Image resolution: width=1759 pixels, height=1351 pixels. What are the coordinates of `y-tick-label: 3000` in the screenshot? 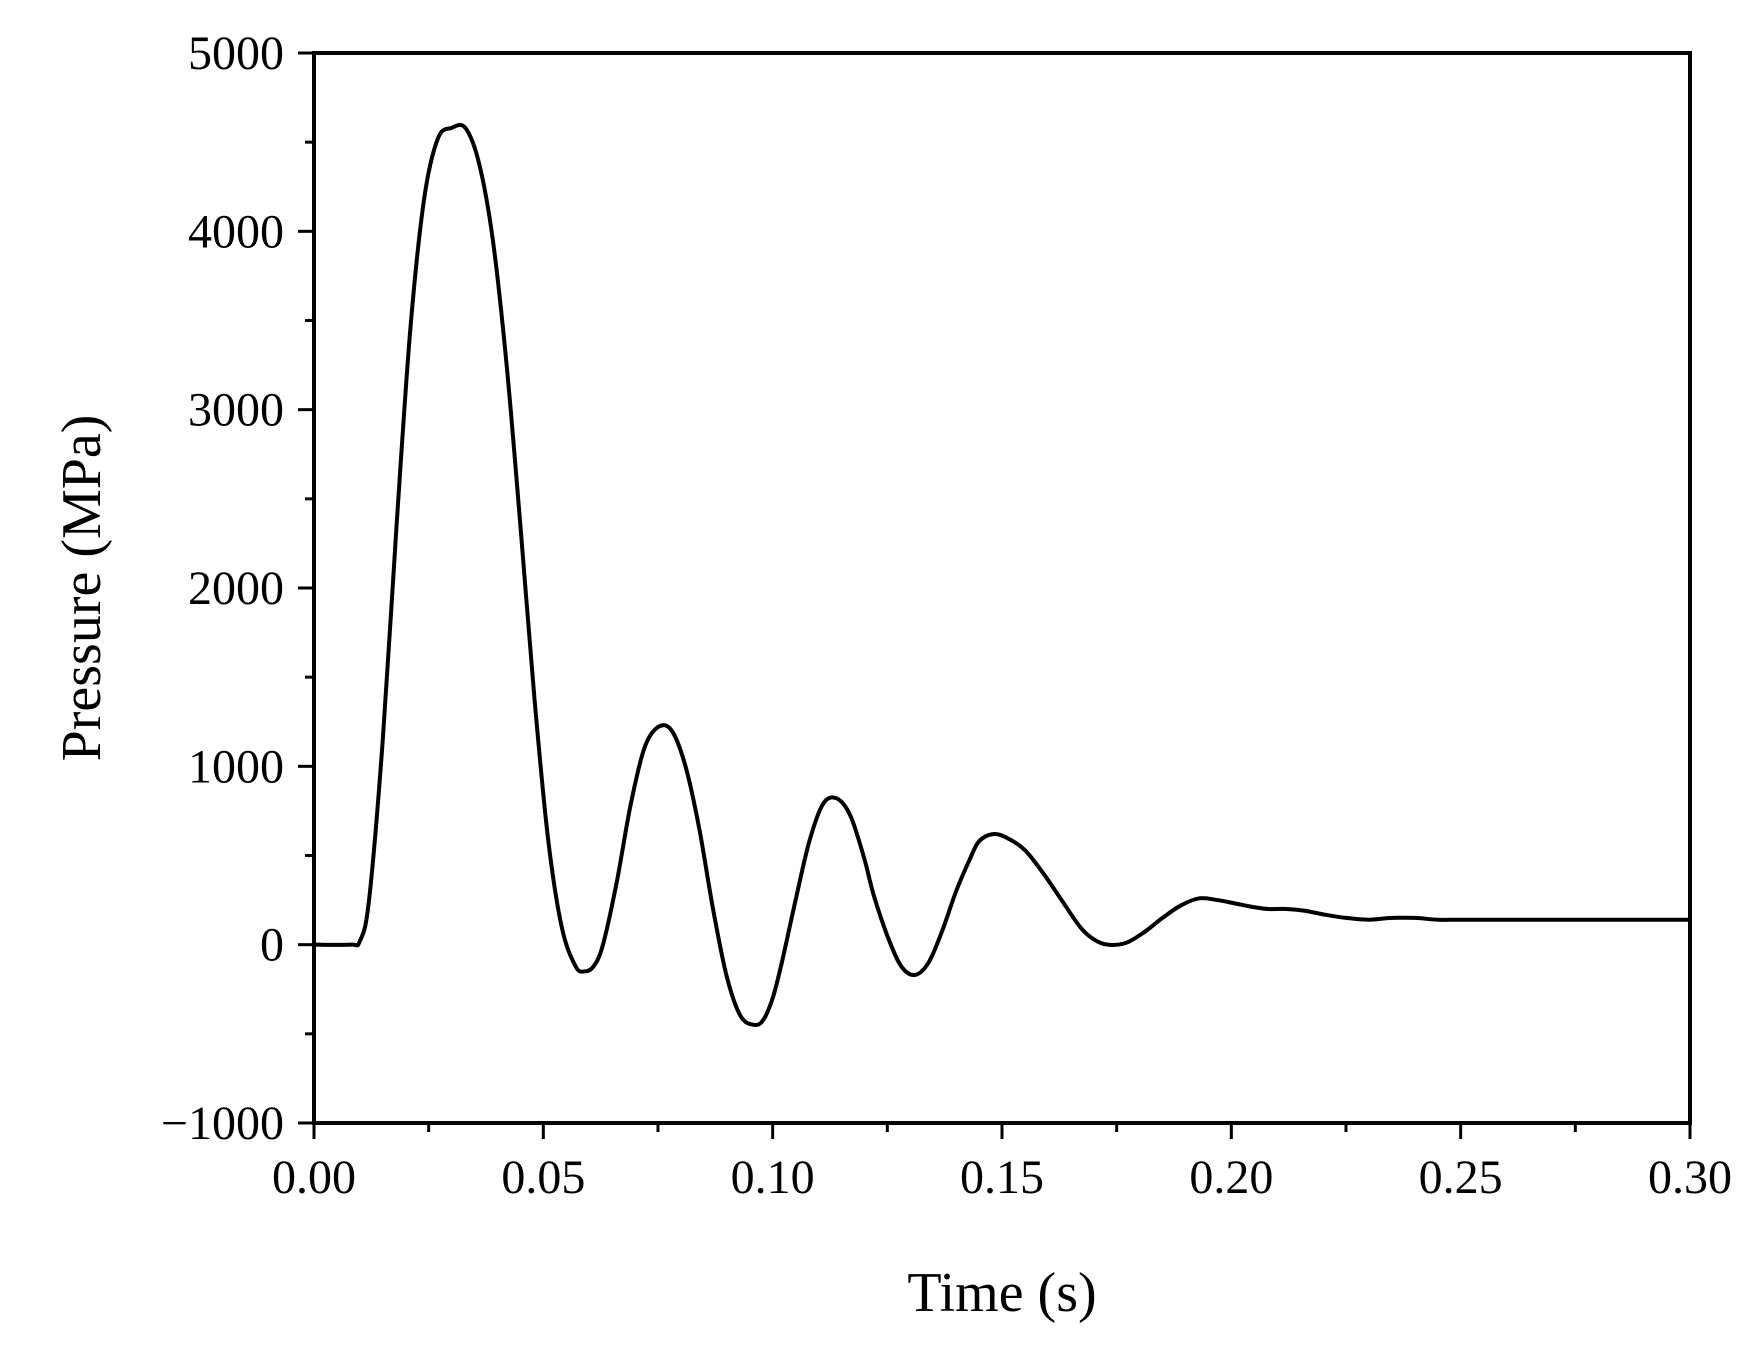 It's located at (236, 410).